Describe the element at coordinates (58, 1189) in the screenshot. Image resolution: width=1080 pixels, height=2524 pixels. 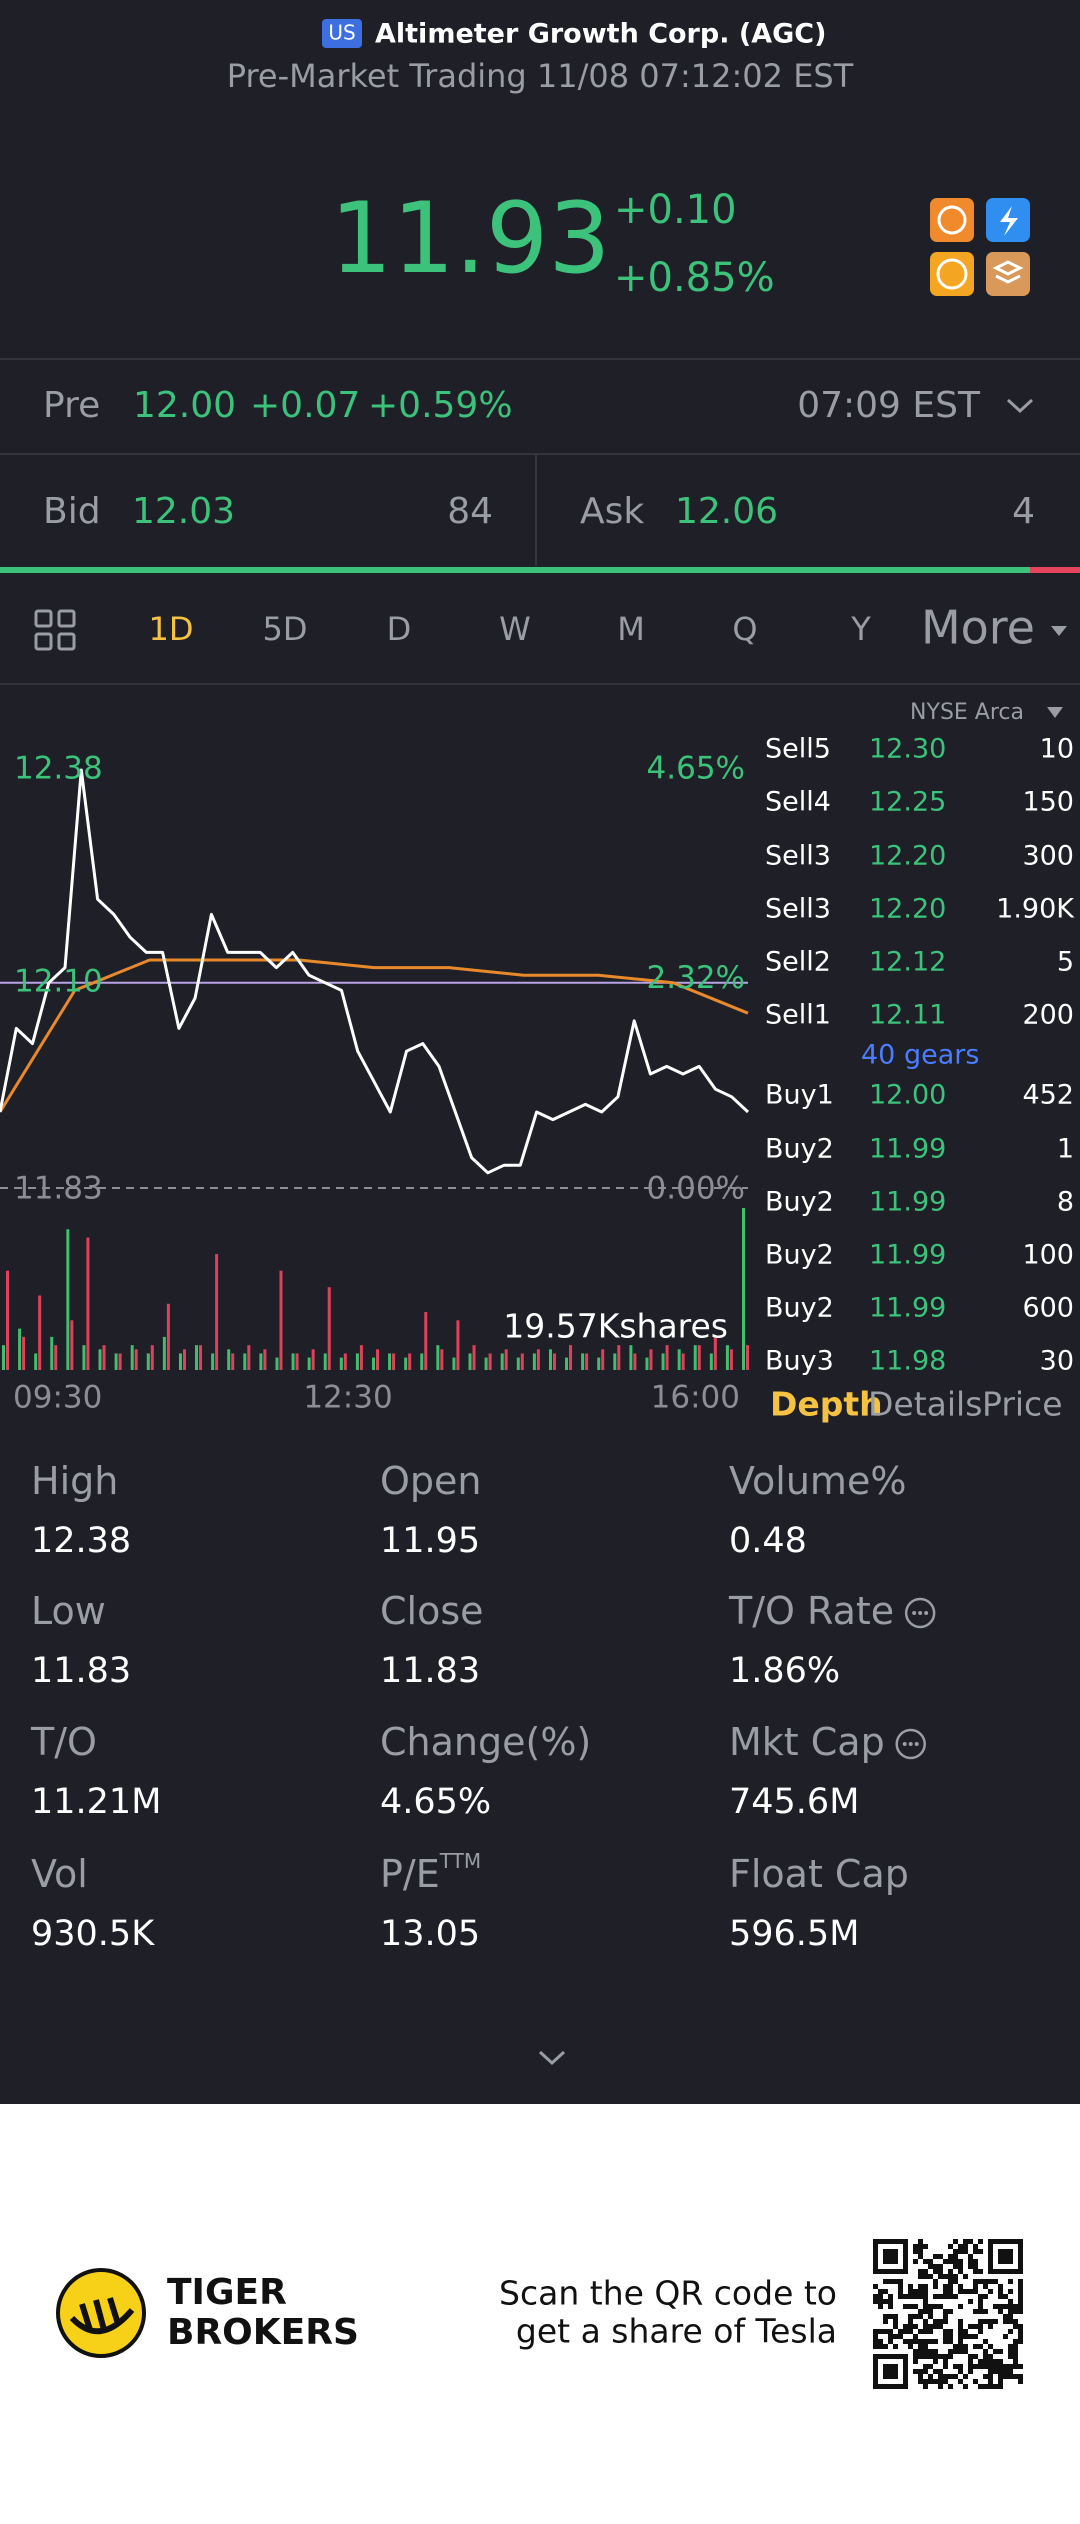
I see `y-tick-label: 11.83` at that location.